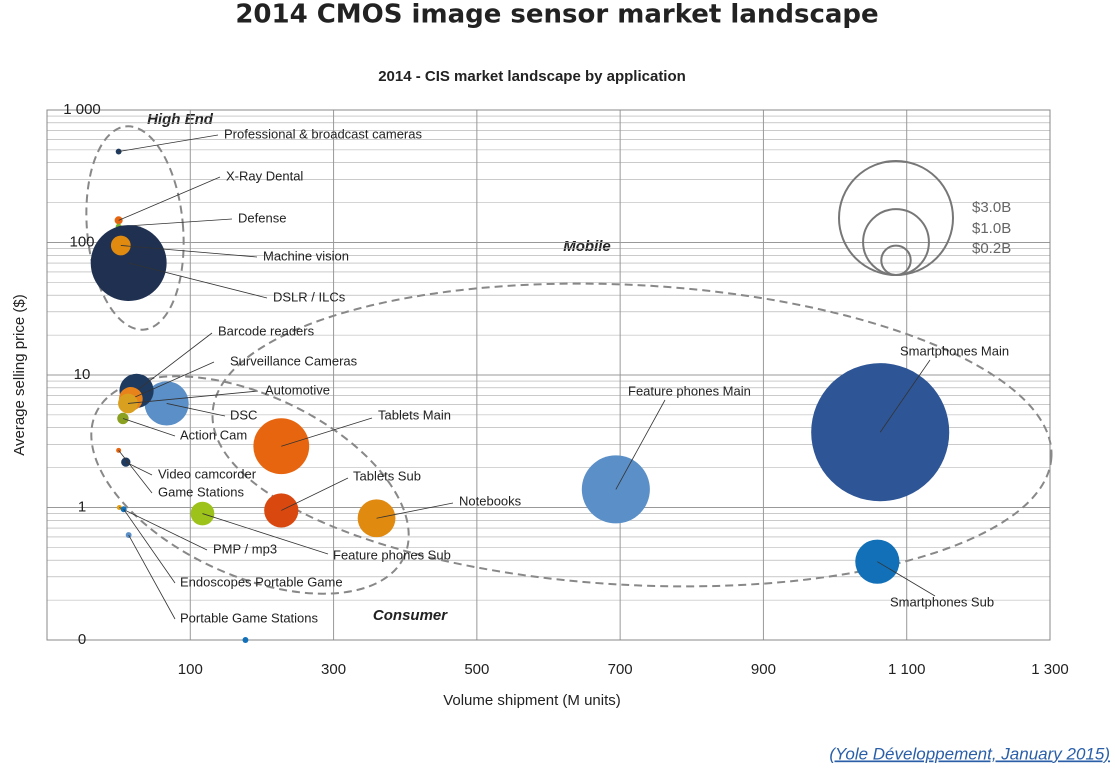 The height and width of the screenshot is (775, 1115). I want to click on x-axis-label: Volume shipment (M units), so click(532, 700).